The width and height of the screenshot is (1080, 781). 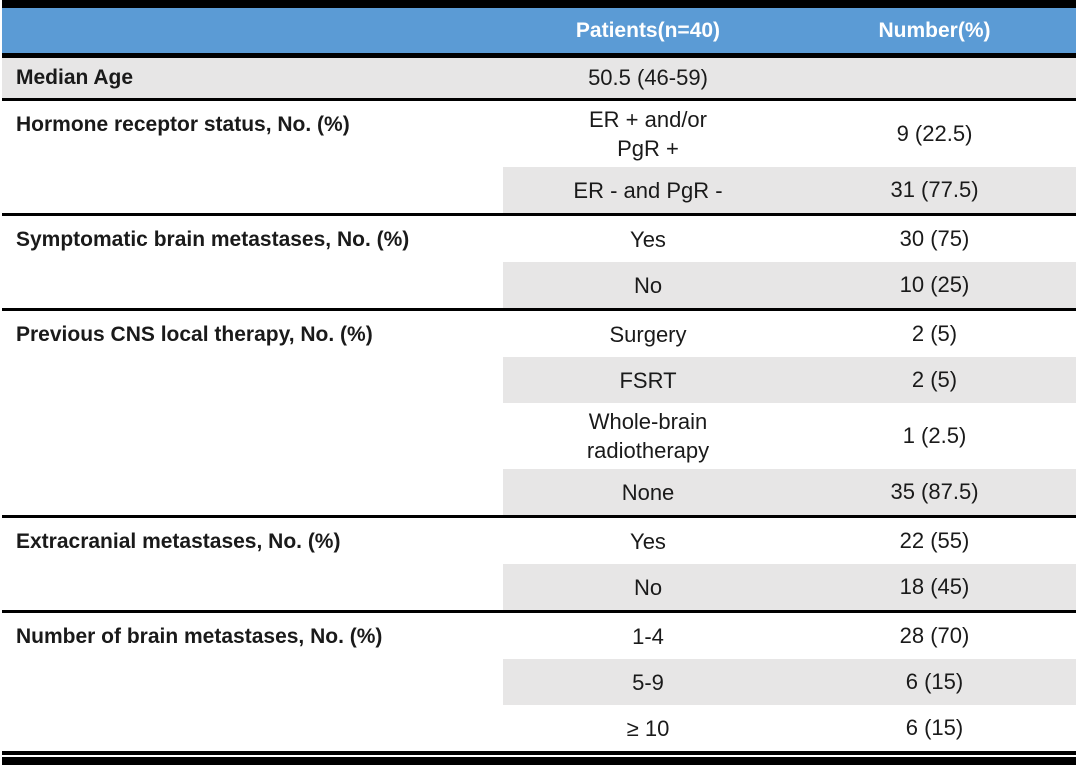 What do you see at coordinates (648, 30) in the screenshot?
I see `header-cell-patients: Patients(n=40)` at bounding box center [648, 30].